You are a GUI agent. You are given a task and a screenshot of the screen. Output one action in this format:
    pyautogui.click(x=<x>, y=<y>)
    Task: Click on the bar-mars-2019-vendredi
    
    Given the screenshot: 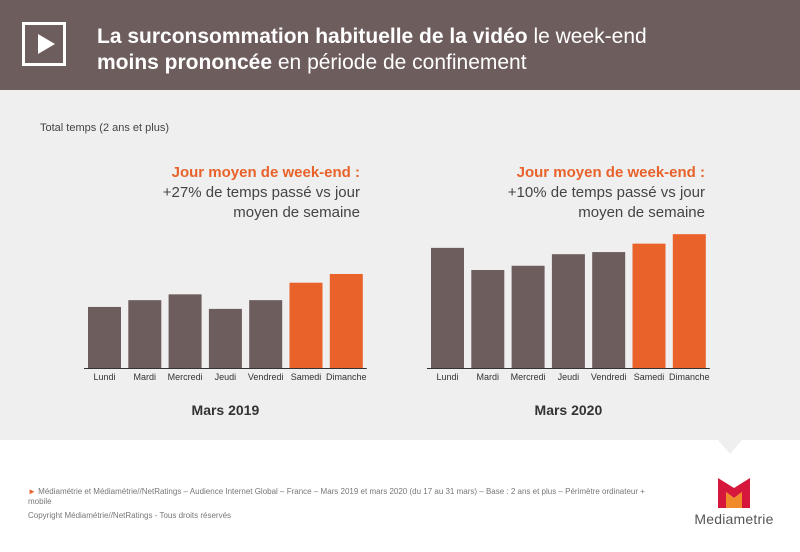 What is the action you would take?
    pyautogui.click(x=266, y=334)
    